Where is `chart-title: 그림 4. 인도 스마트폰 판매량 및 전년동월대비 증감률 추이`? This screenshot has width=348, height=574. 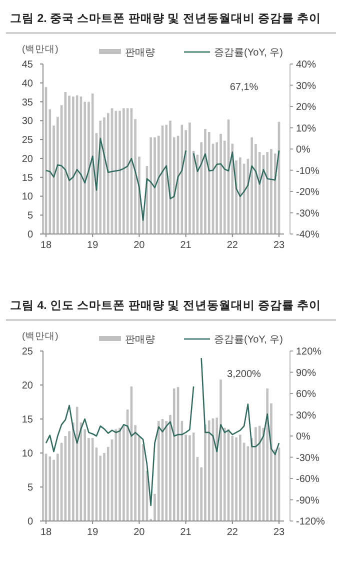
chart-title: 그림 4. 인도 스마트폰 판매량 및 전년동월대비 증감률 추이 is located at coordinates (166, 305).